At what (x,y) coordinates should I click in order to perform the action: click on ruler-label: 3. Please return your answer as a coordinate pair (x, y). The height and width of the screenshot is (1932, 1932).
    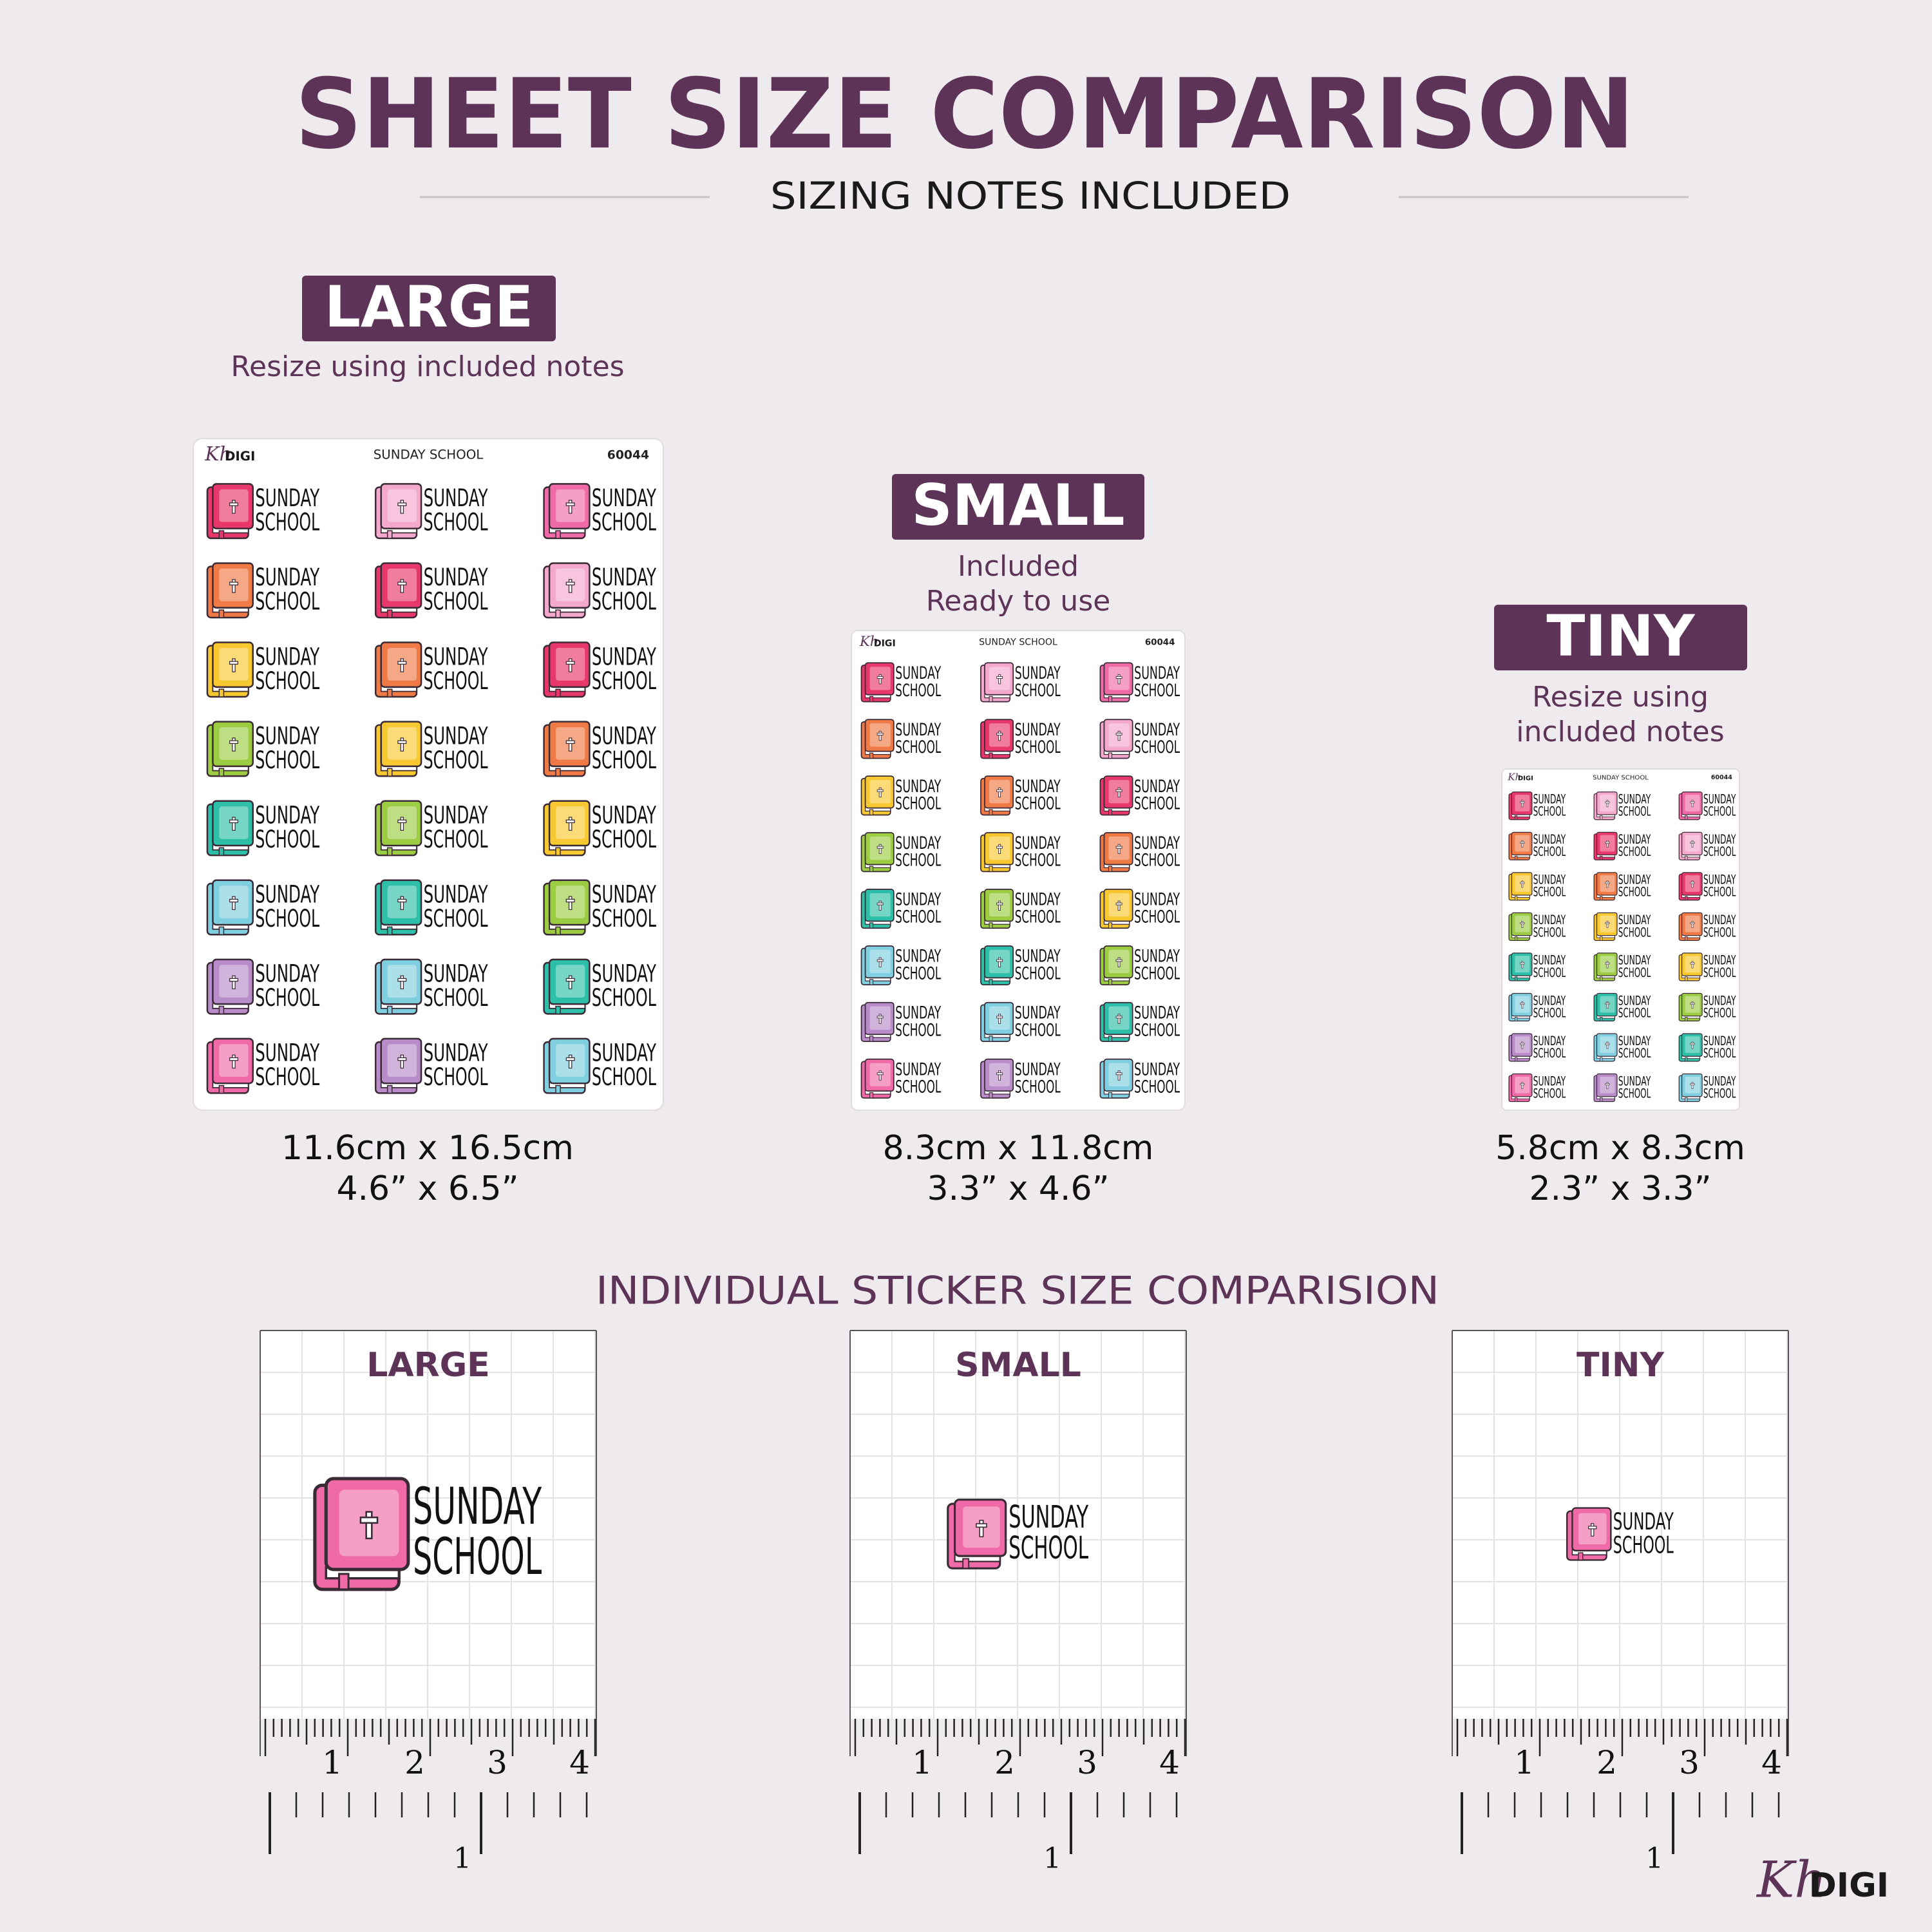
    Looking at the image, I should click on (497, 1762).